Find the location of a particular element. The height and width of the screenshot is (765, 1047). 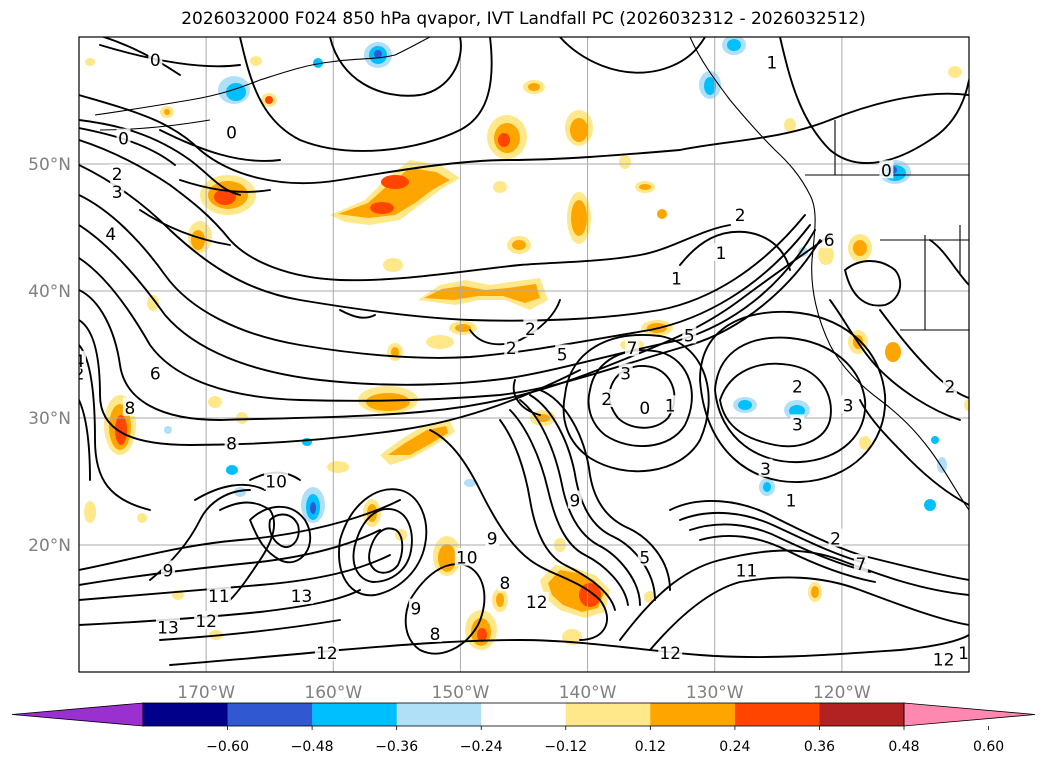

lon-tick-label: 150°W is located at coordinates (461, 693).